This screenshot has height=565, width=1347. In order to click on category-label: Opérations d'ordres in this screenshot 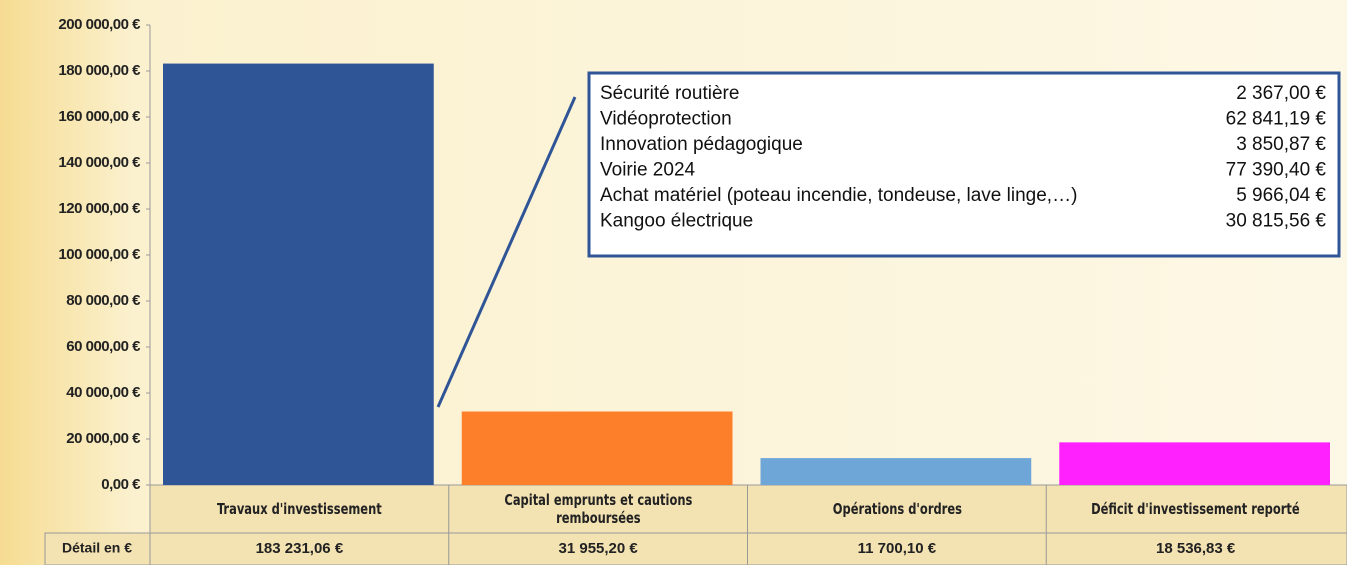, I will do `click(897, 509)`.